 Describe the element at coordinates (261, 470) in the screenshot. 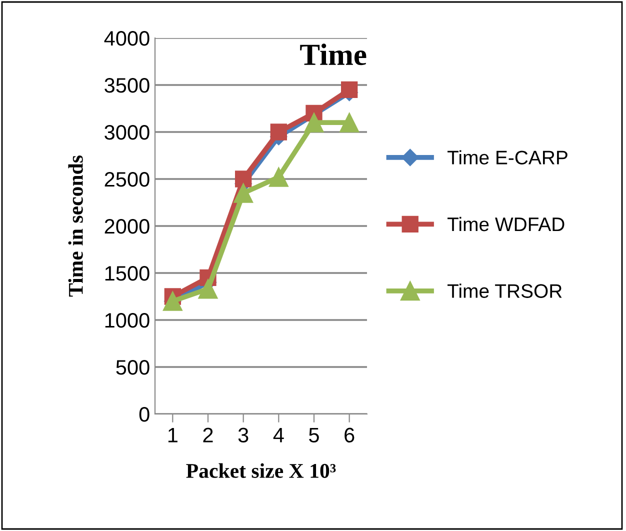

I see `x-axis-title: Packet size X 10³` at that location.